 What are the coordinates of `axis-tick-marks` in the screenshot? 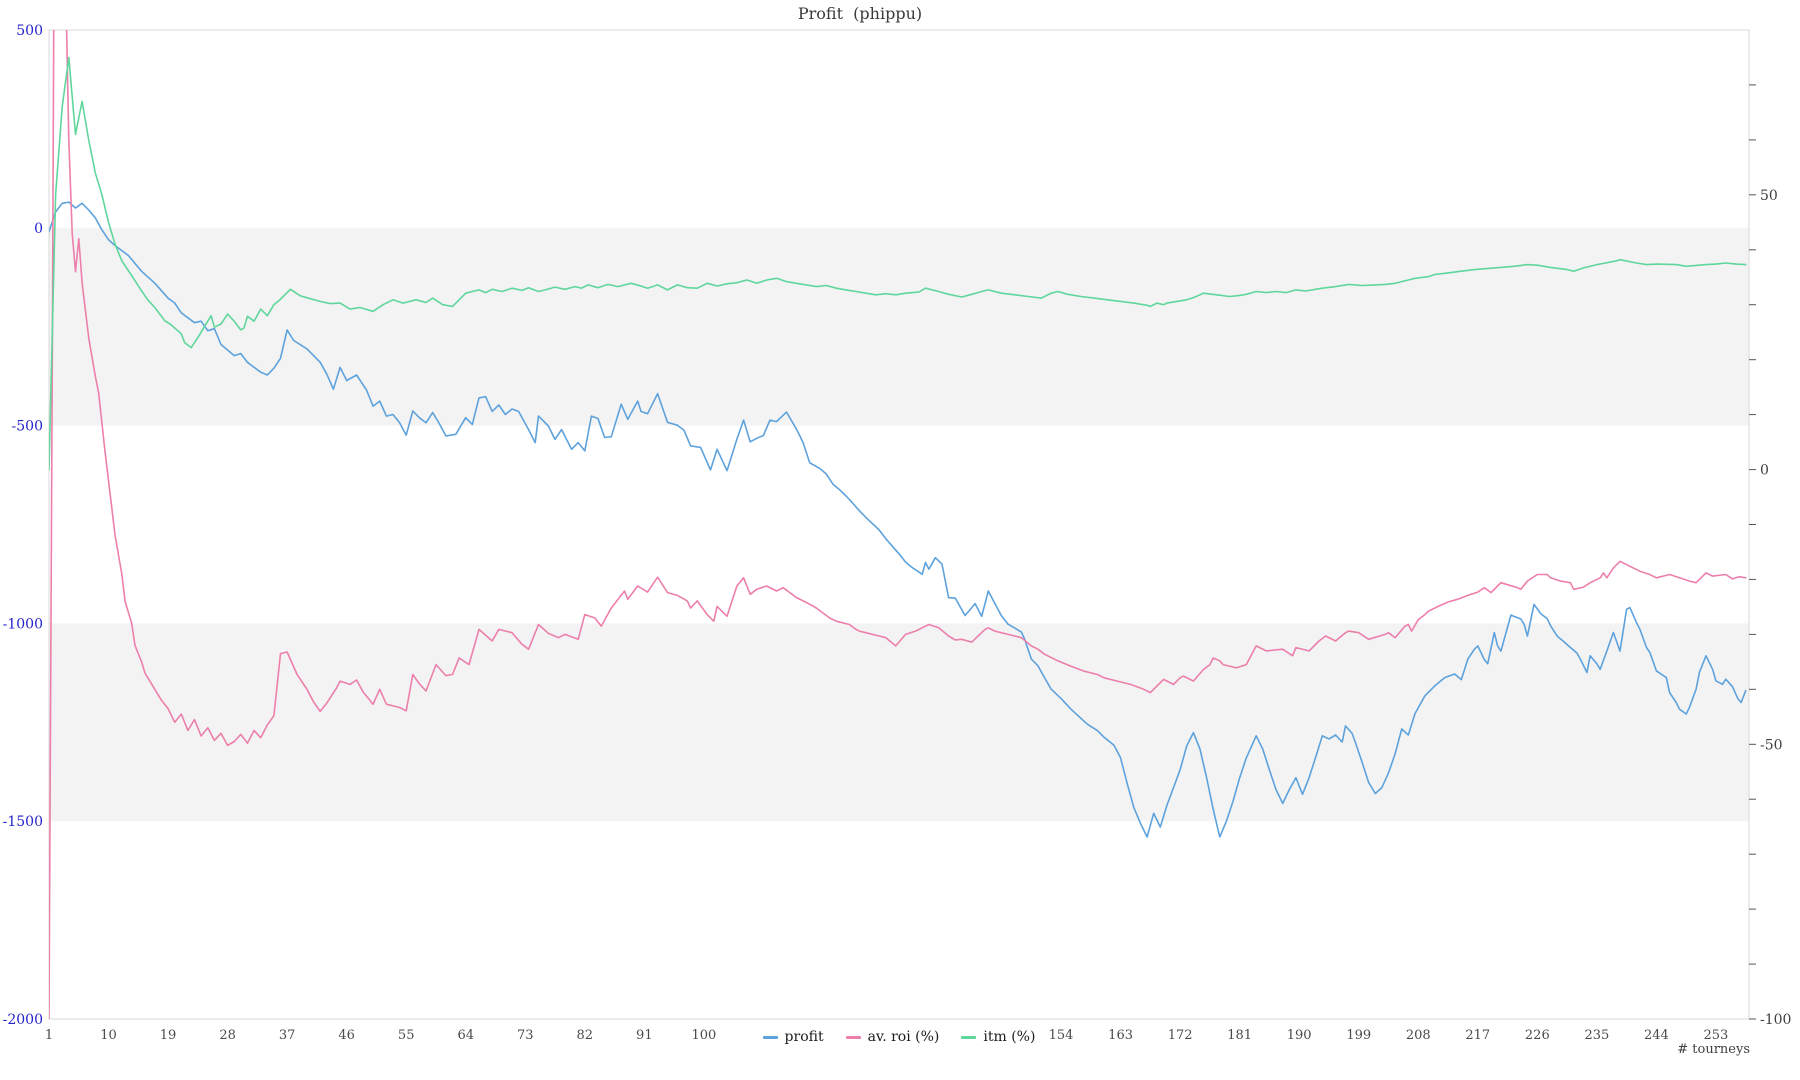 It's located at (1752, 552).